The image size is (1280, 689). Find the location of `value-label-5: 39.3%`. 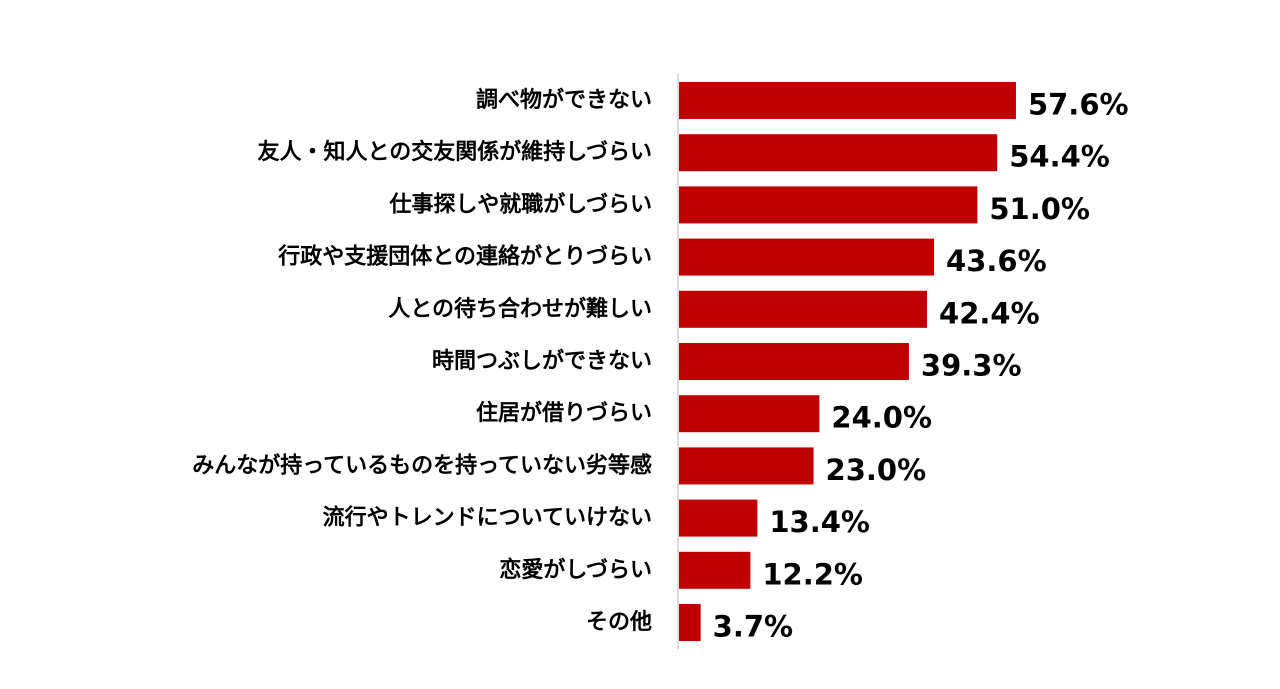

value-label-5: 39.3% is located at coordinates (971, 366).